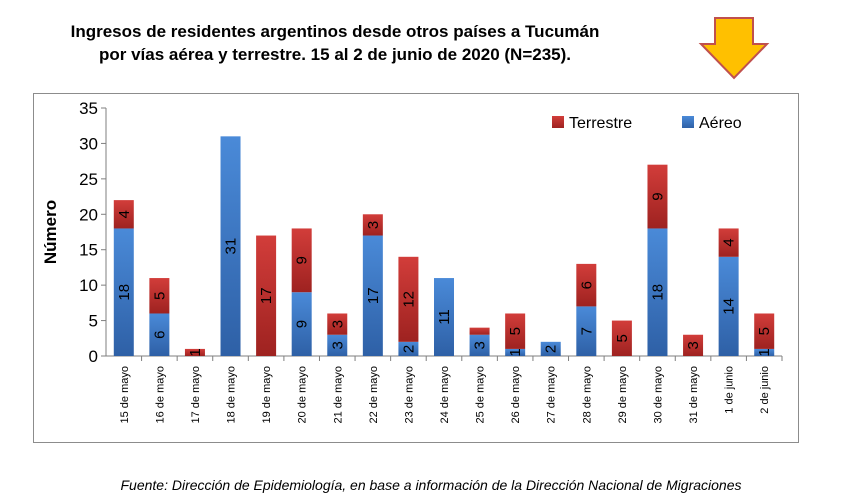 The height and width of the screenshot is (500, 862). What do you see at coordinates (303, 394) in the screenshot?
I see `x-category-label: 20 de mayo` at bounding box center [303, 394].